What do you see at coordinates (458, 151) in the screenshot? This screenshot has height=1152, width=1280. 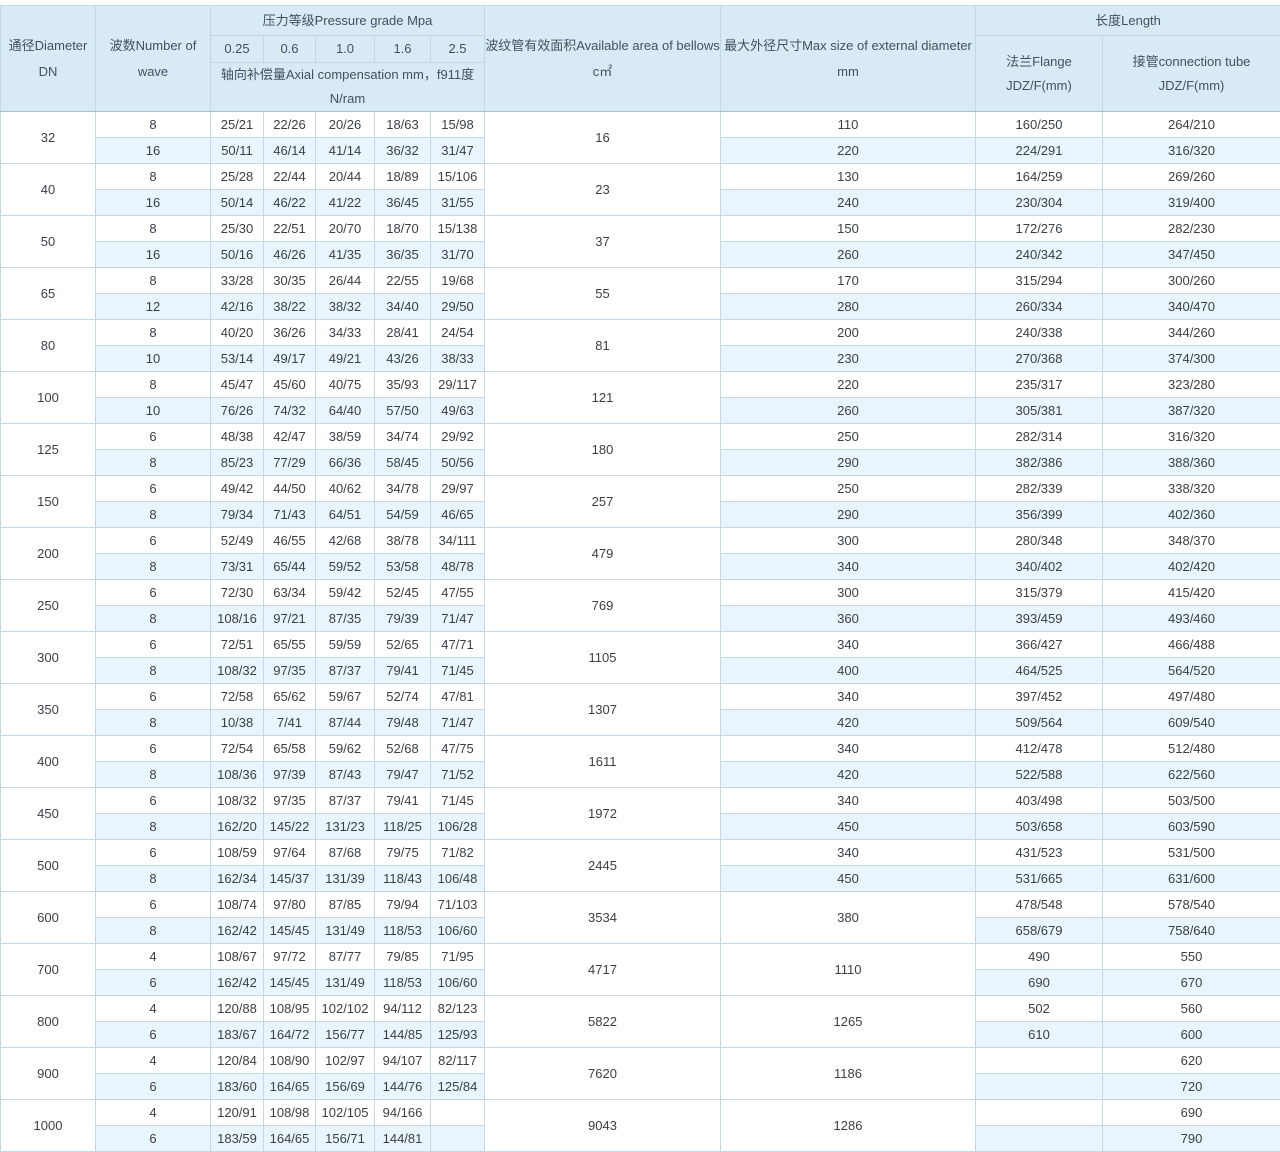 I see `axial-compensation-cell: 31/47` at bounding box center [458, 151].